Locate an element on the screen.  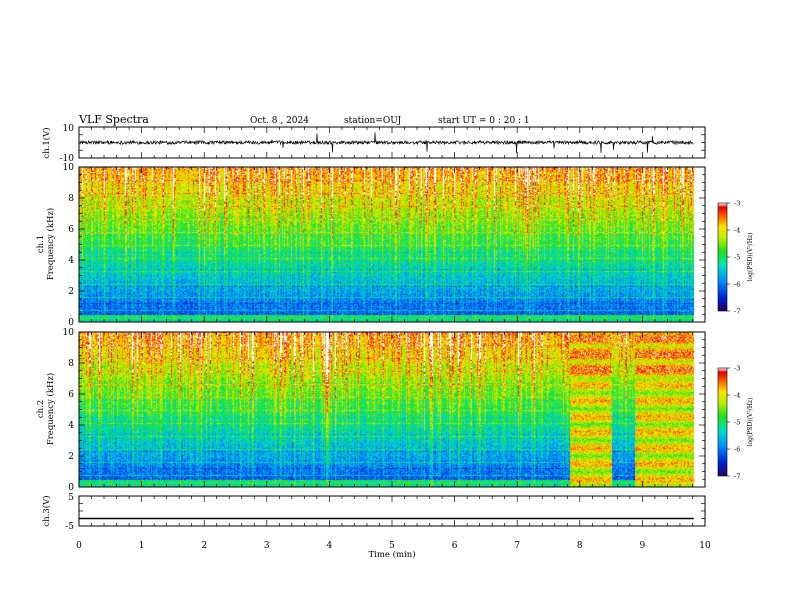
ch2-spectrogram-ylabel-channel: ch.2Frequency (kHz) is located at coordinates (46, 409).